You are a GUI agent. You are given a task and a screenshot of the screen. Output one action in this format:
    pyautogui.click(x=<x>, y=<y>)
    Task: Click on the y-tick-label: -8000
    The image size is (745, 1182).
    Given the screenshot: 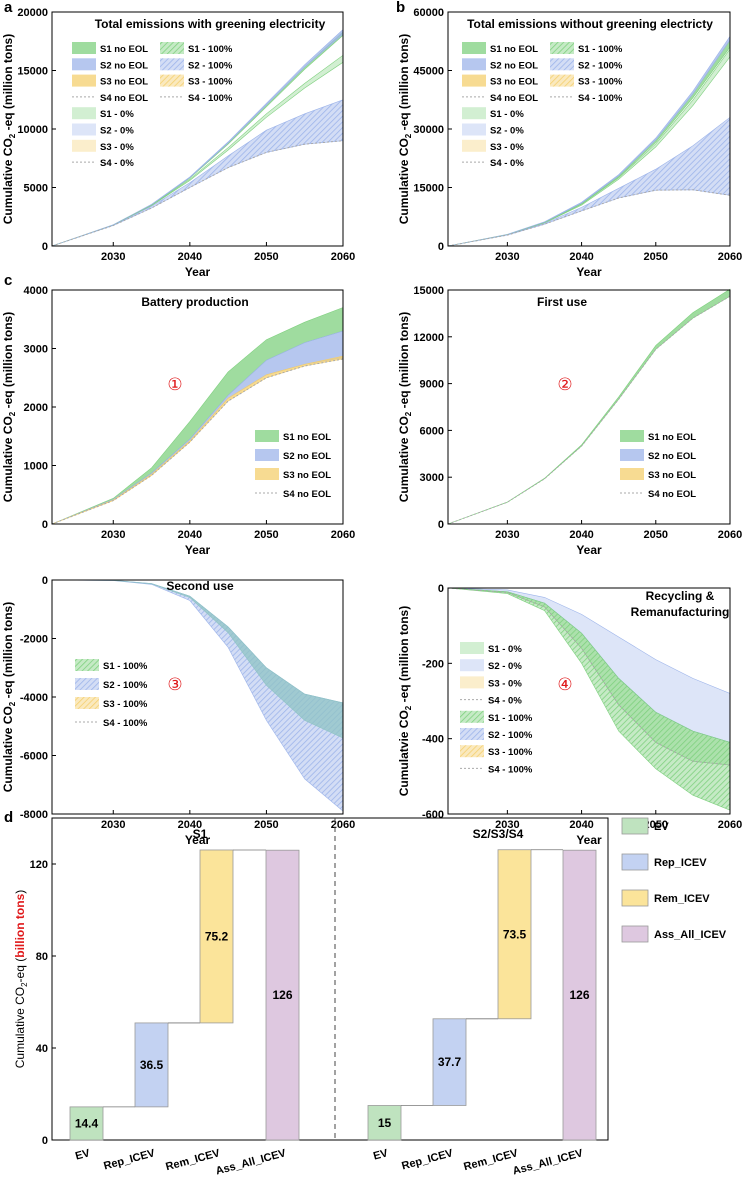 What is the action you would take?
    pyautogui.click(x=34, y=815)
    